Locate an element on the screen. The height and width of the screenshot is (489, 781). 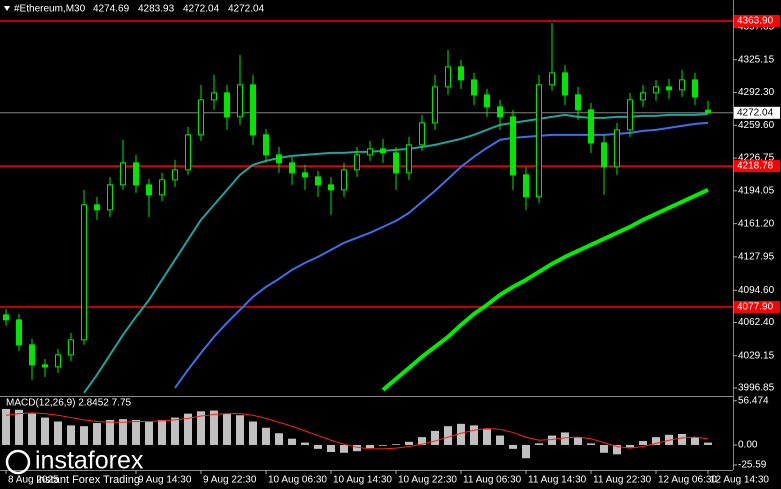
macd-title: MACD(12,26,9) 2.8452 7.75 is located at coordinates (69, 403).